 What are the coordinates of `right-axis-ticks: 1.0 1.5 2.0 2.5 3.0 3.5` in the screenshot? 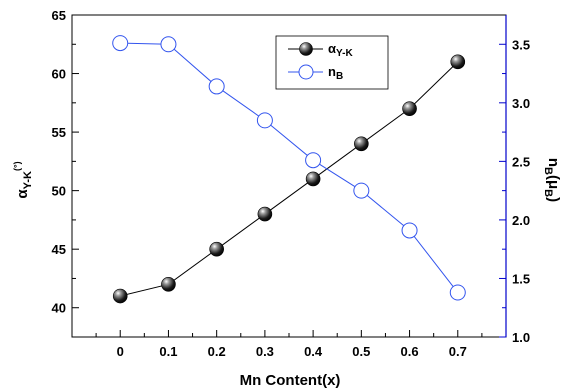 It's located at (514, 191).